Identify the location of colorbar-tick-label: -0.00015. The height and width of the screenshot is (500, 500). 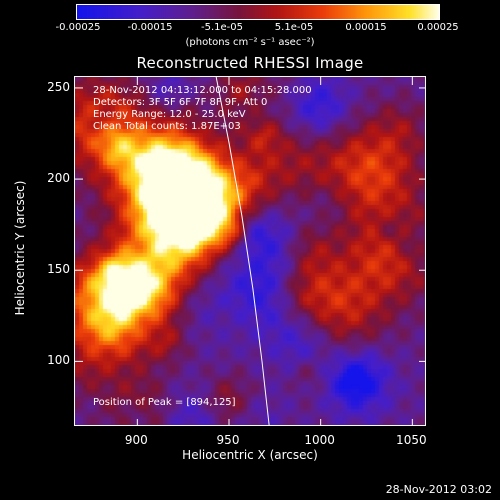
(150, 27).